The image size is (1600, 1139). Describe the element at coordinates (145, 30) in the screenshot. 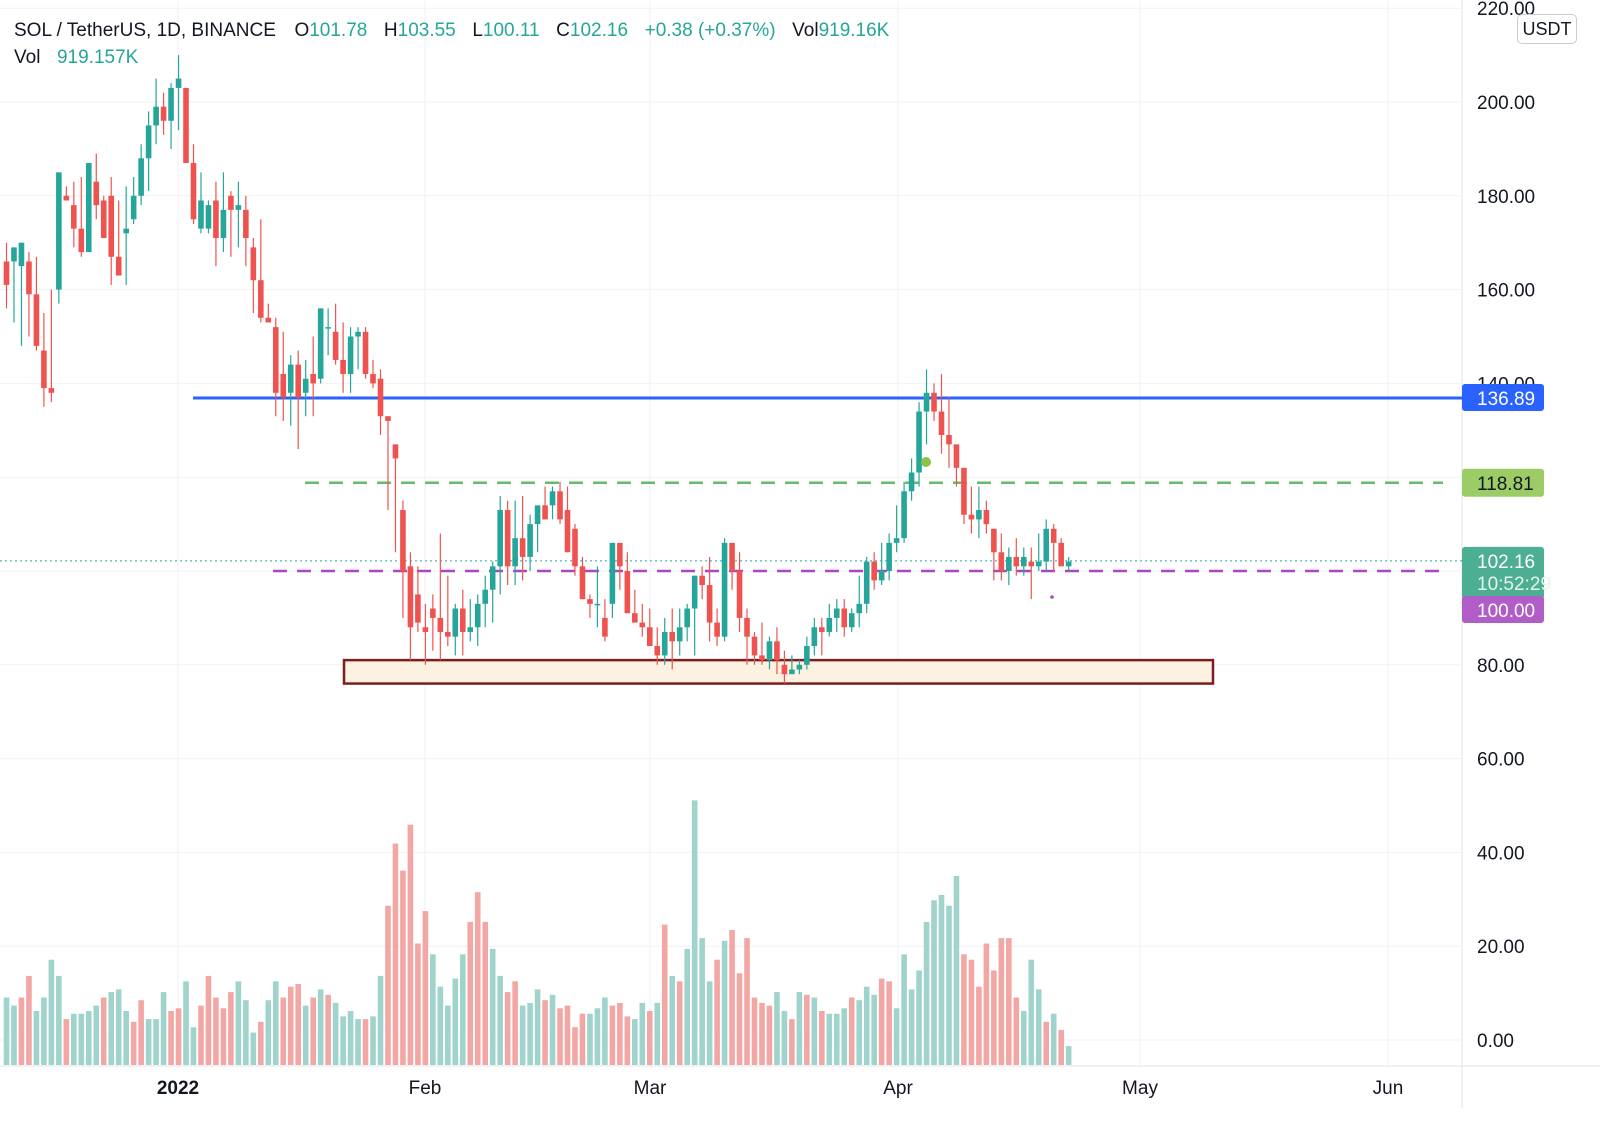

I see `symbol-name: SOL / TetherUS, 1D, BINANCE` at that location.